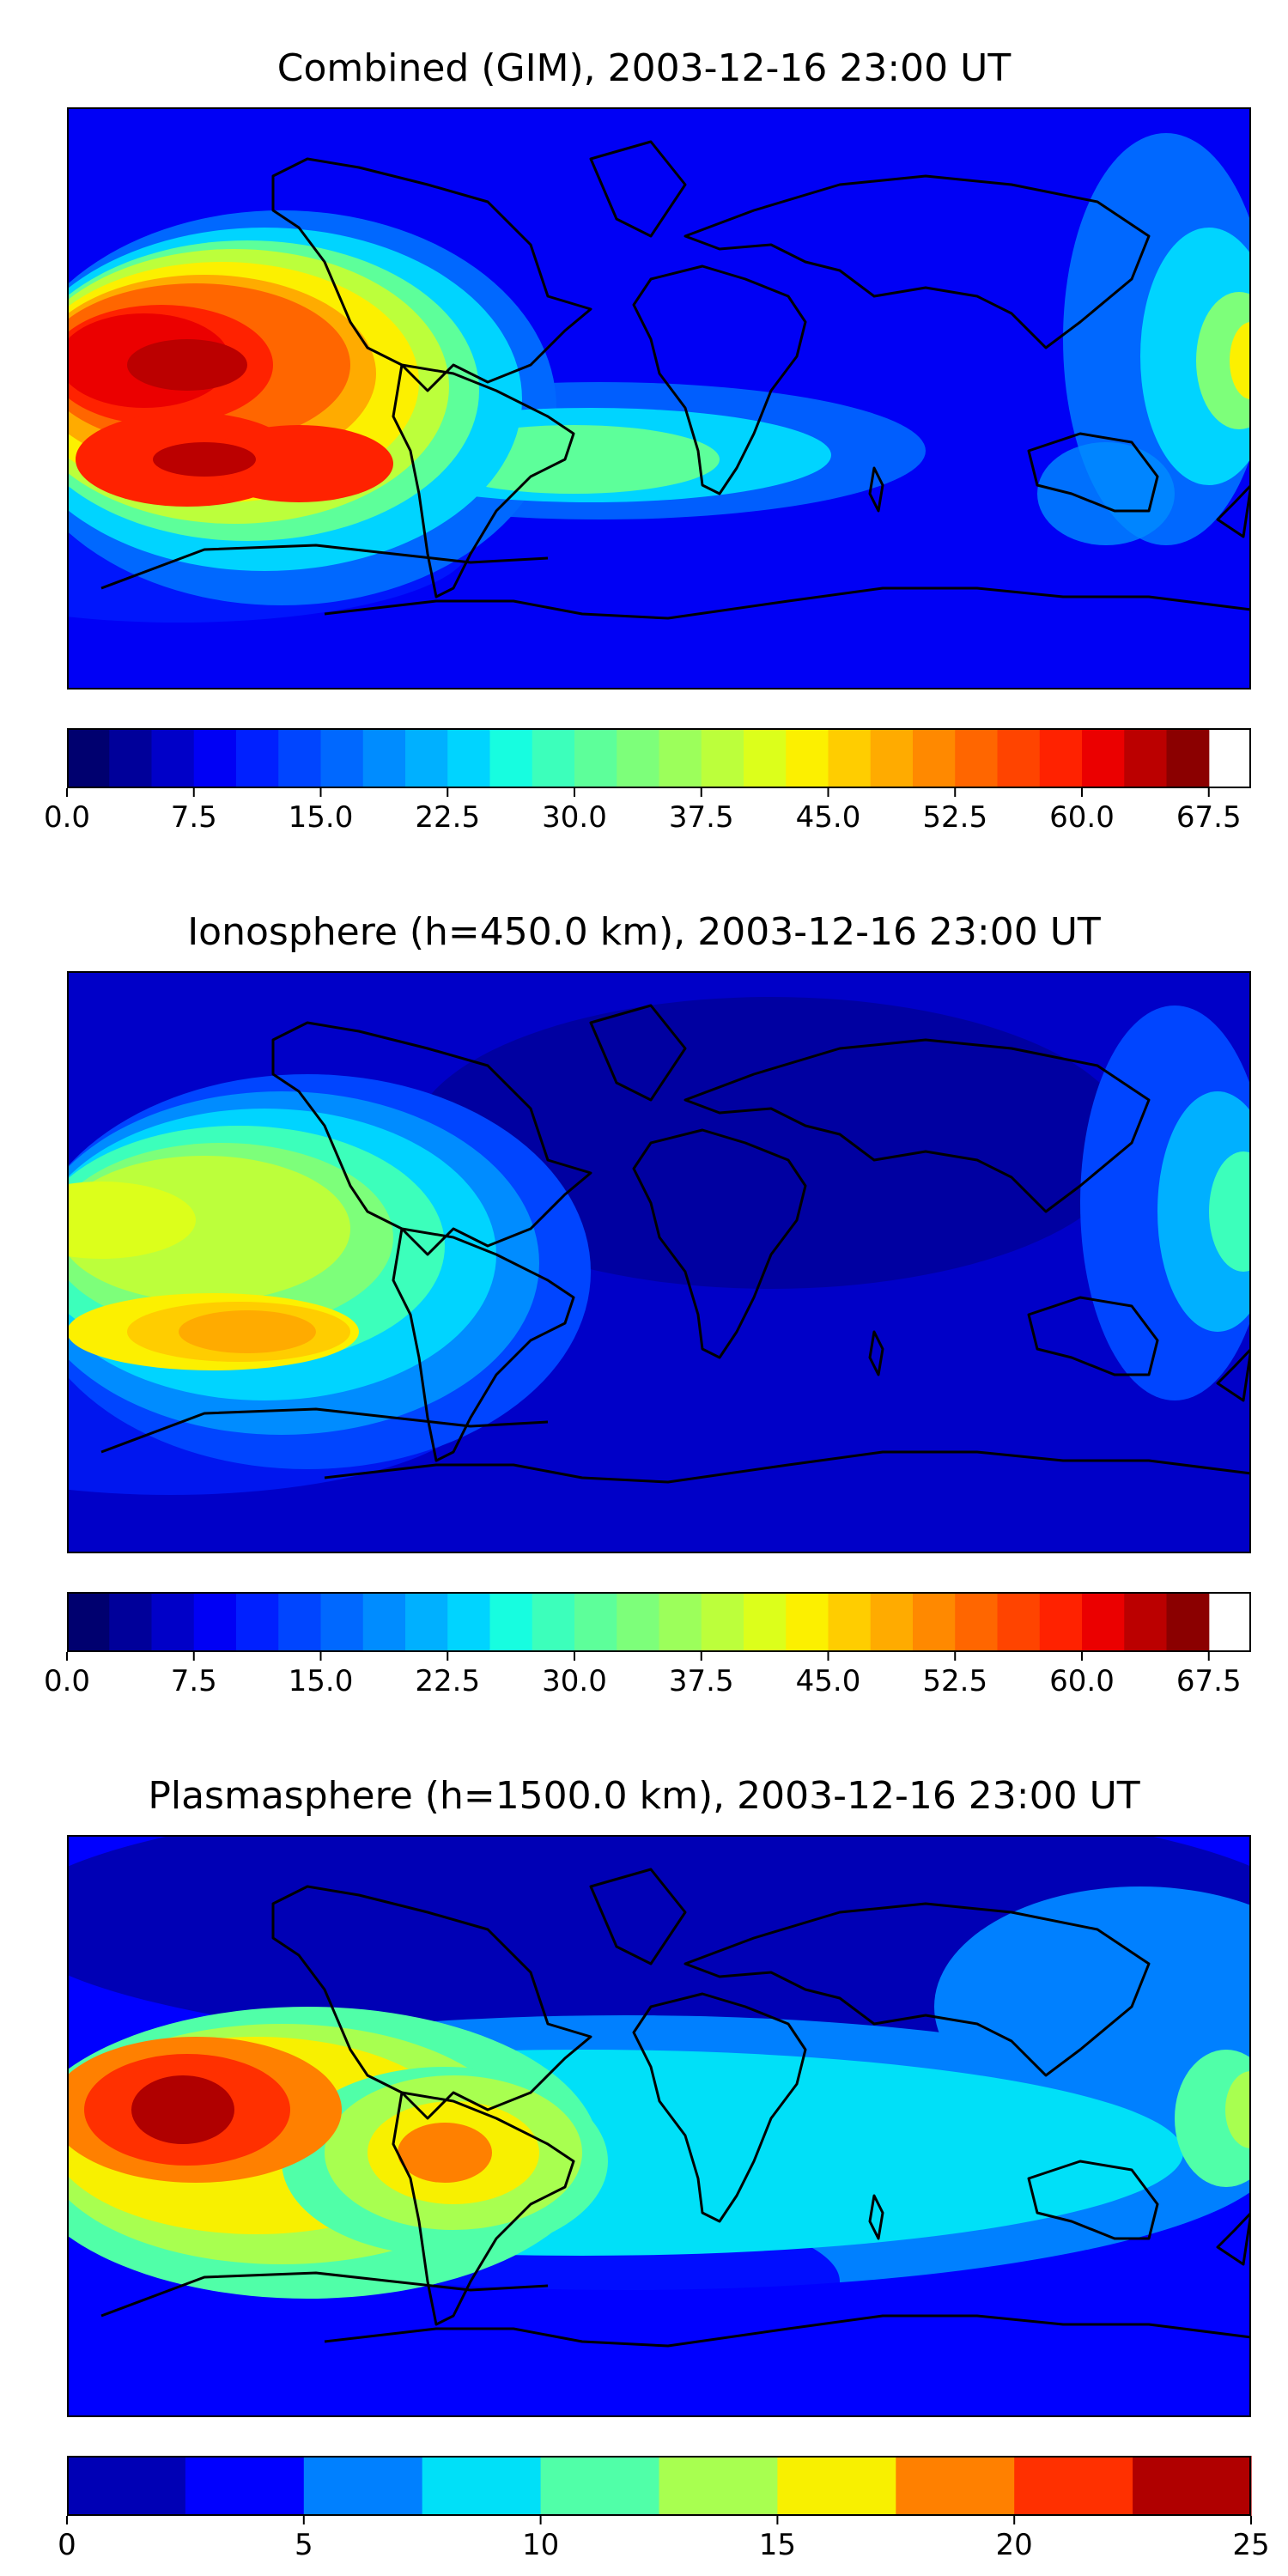  What do you see at coordinates (1014, 2545) in the screenshot?
I see `colorbar-tick-label: 20` at bounding box center [1014, 2545].